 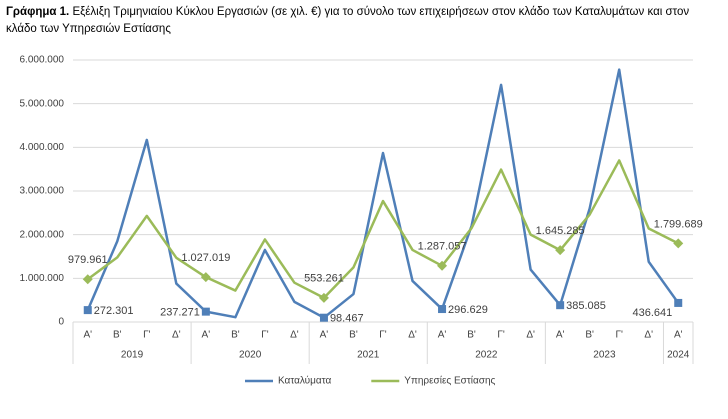 What do you see at coordinates (250, 355) in the screenshot?
I see `group-label: 2020` at bounding box center [250, 355].